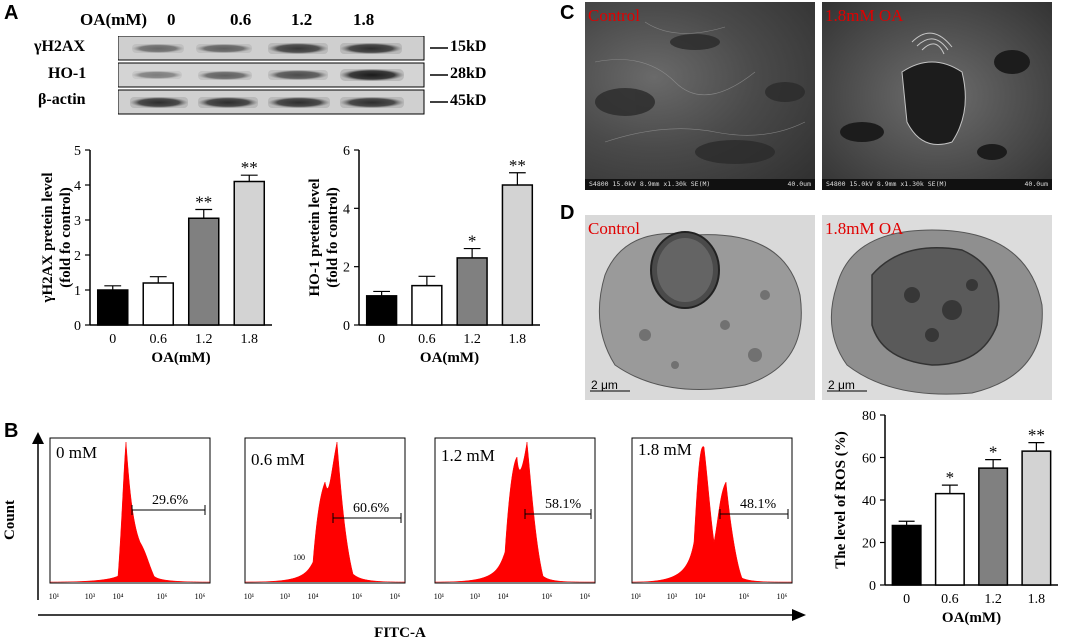 Image resolution: width=1065 pixels, height=640 pixels. What do you see at coordinates (271, 75) in the screenshot?
I see `blot-strip-ho1` at bounding box center [271, 75].